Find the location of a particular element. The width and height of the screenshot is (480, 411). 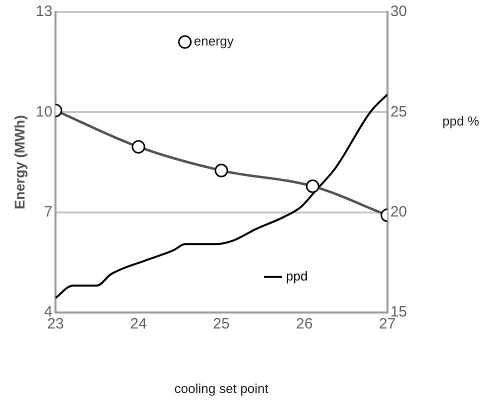

y-axis-title: Energy (MWh) is located at coordinates (19, 162).